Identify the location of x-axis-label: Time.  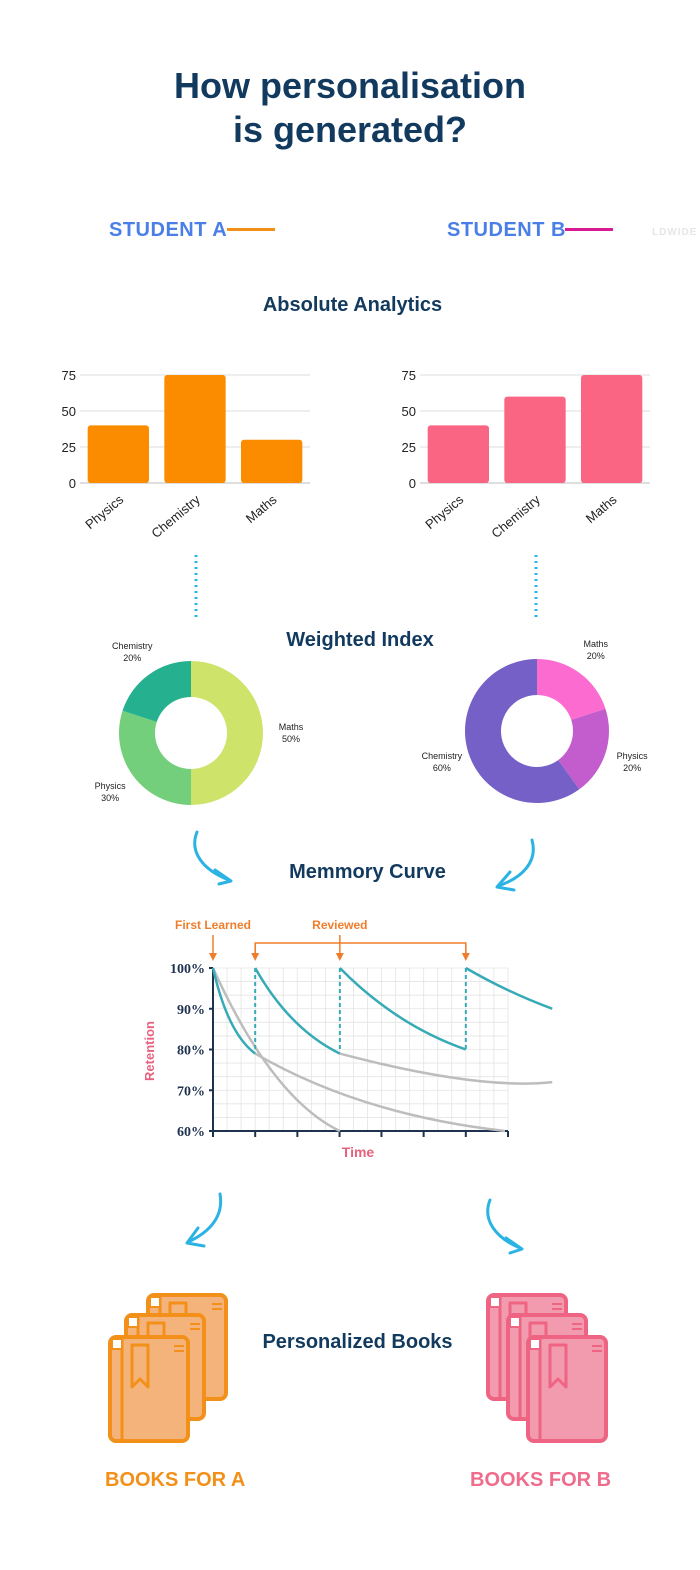
(358, 1152).